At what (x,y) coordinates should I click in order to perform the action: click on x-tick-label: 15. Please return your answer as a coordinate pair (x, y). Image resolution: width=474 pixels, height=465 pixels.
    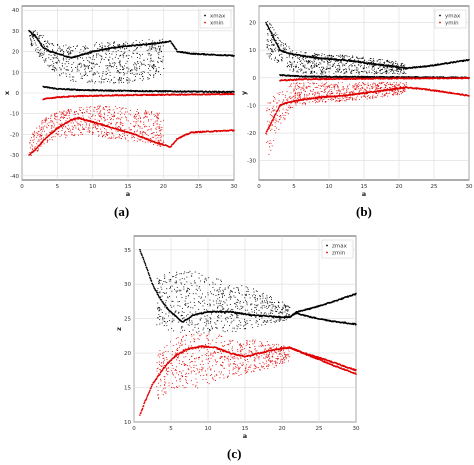
    Looking at the image, I should click on (128, 187).